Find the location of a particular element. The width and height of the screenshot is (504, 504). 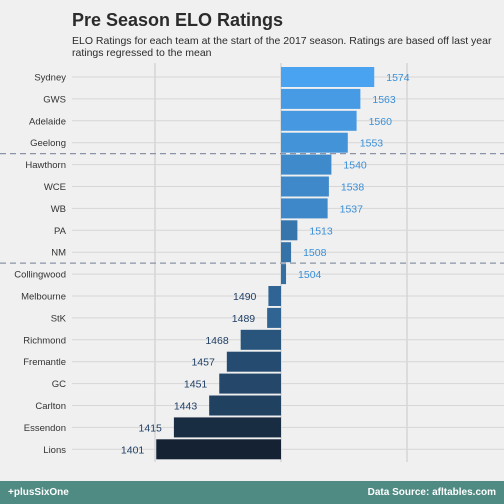

category-label: WB is located at coordinates (58, 209).